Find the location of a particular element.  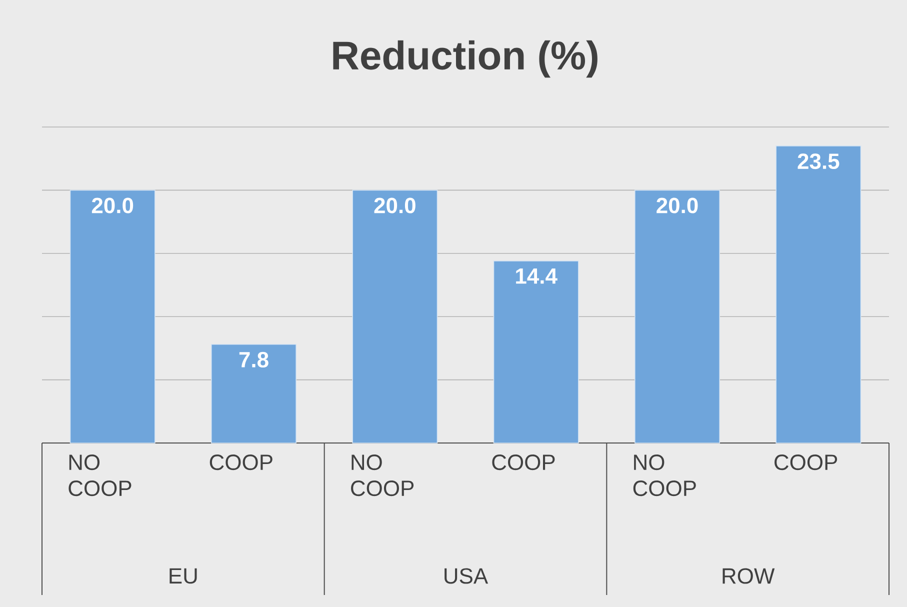

data-label: 7.8 is located at coordinates (253, 360).